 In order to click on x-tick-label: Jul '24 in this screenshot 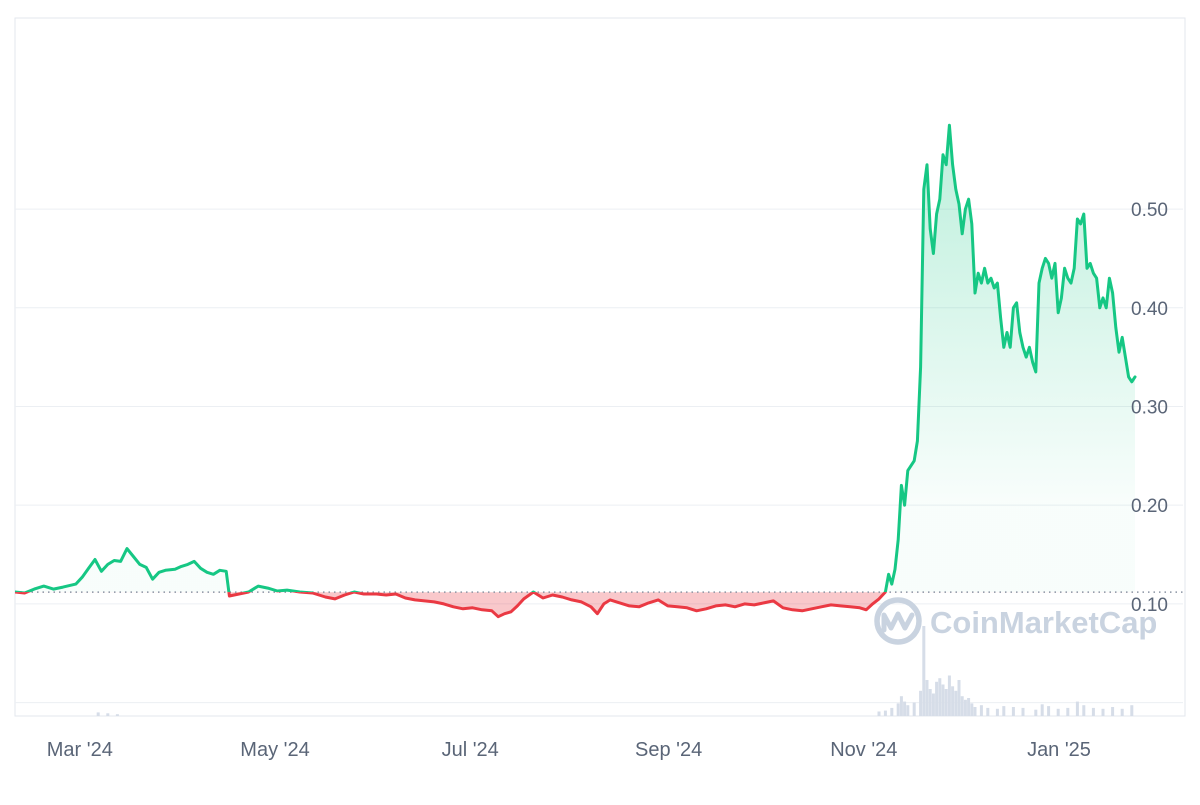, I will do `click(470, 750)`.